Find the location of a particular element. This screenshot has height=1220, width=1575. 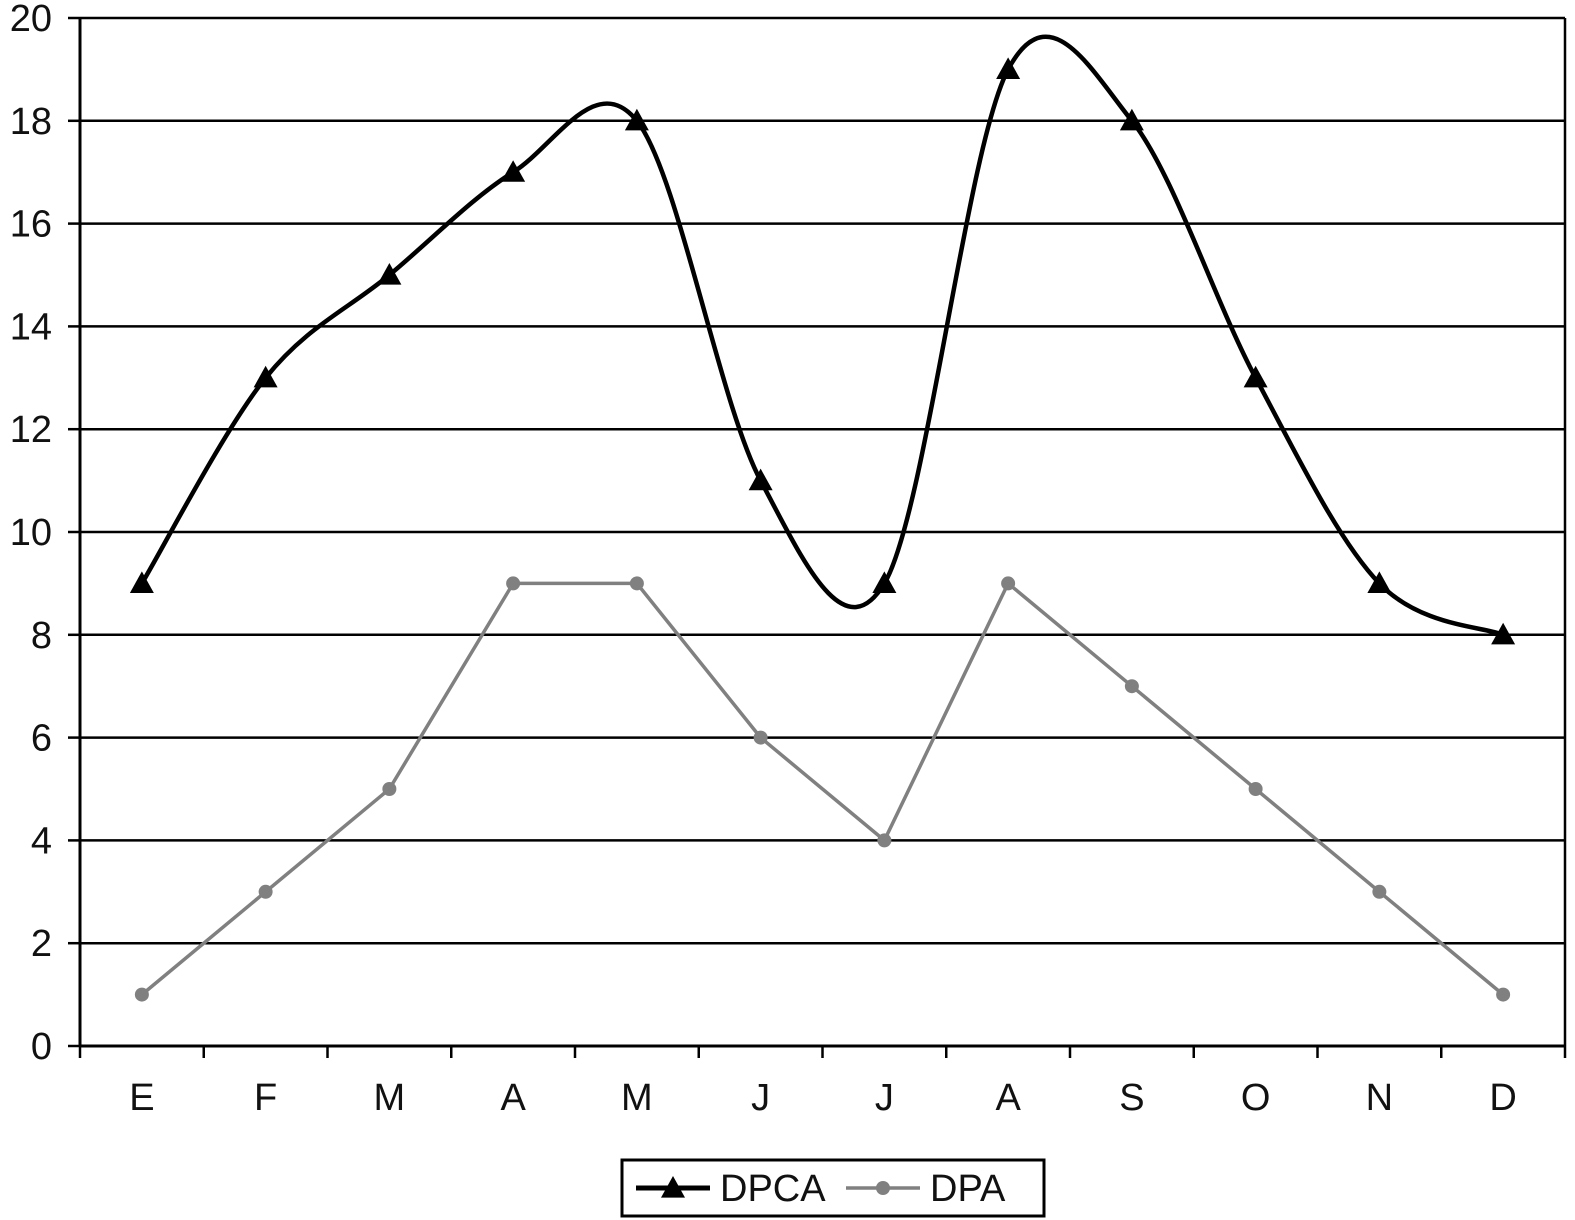

y-tick-label: 16 is located at coordinates (31, 225).